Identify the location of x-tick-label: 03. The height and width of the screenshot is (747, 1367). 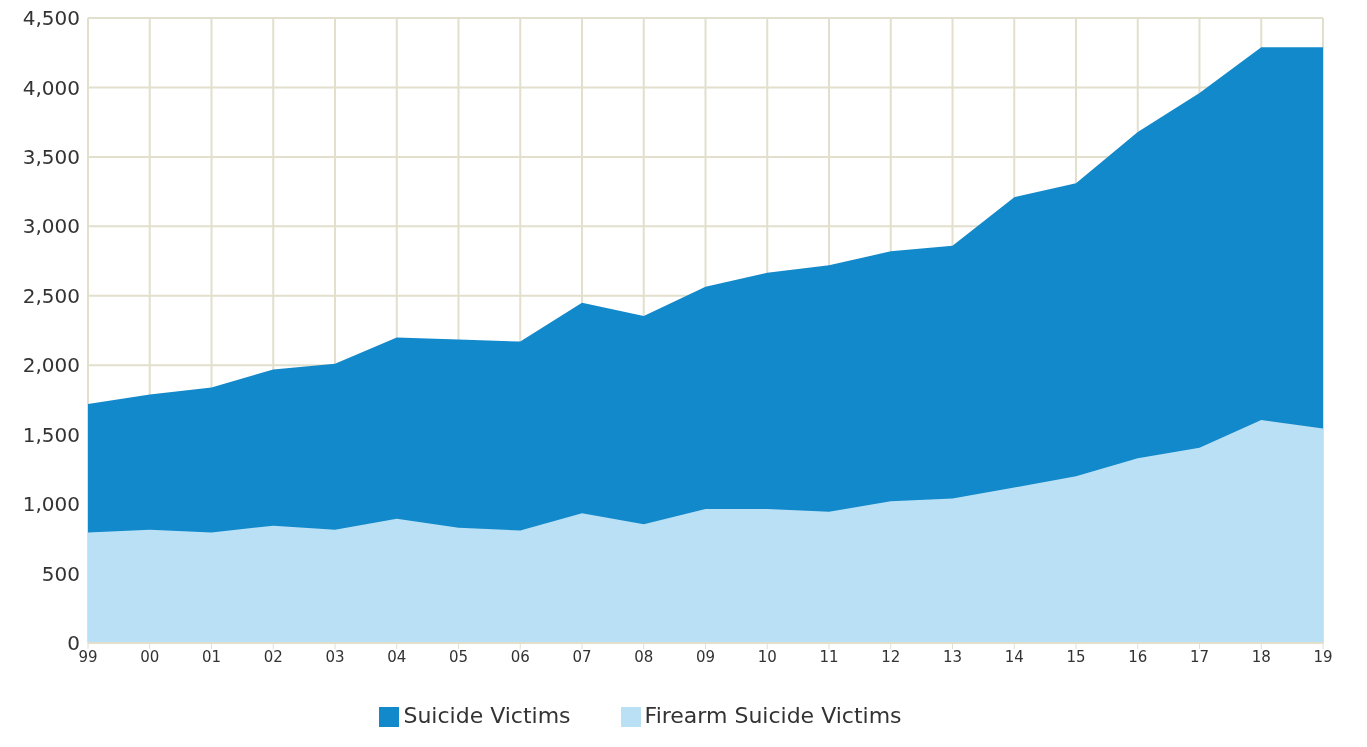
(335, 656).